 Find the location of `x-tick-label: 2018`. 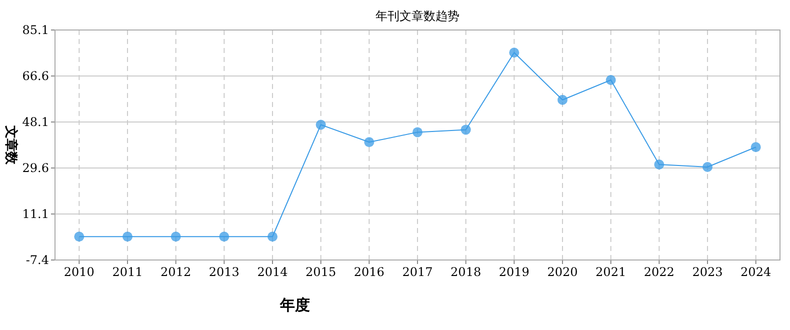

x-tick-label: 2018 is located at coordinates (466, 272).